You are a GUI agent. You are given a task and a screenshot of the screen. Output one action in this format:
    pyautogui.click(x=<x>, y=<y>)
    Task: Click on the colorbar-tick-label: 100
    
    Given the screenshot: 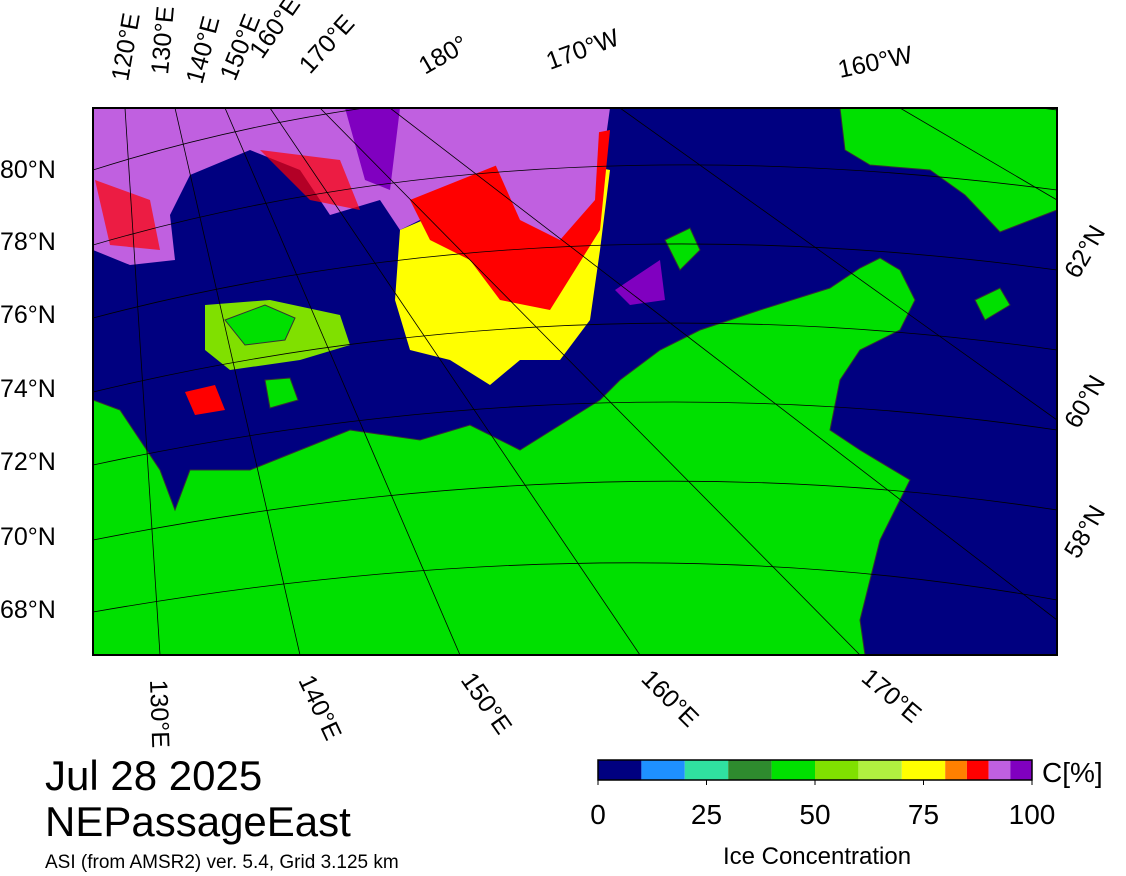 What is the action you would take?
    pyautogui.click(x=1032, y=814)
    